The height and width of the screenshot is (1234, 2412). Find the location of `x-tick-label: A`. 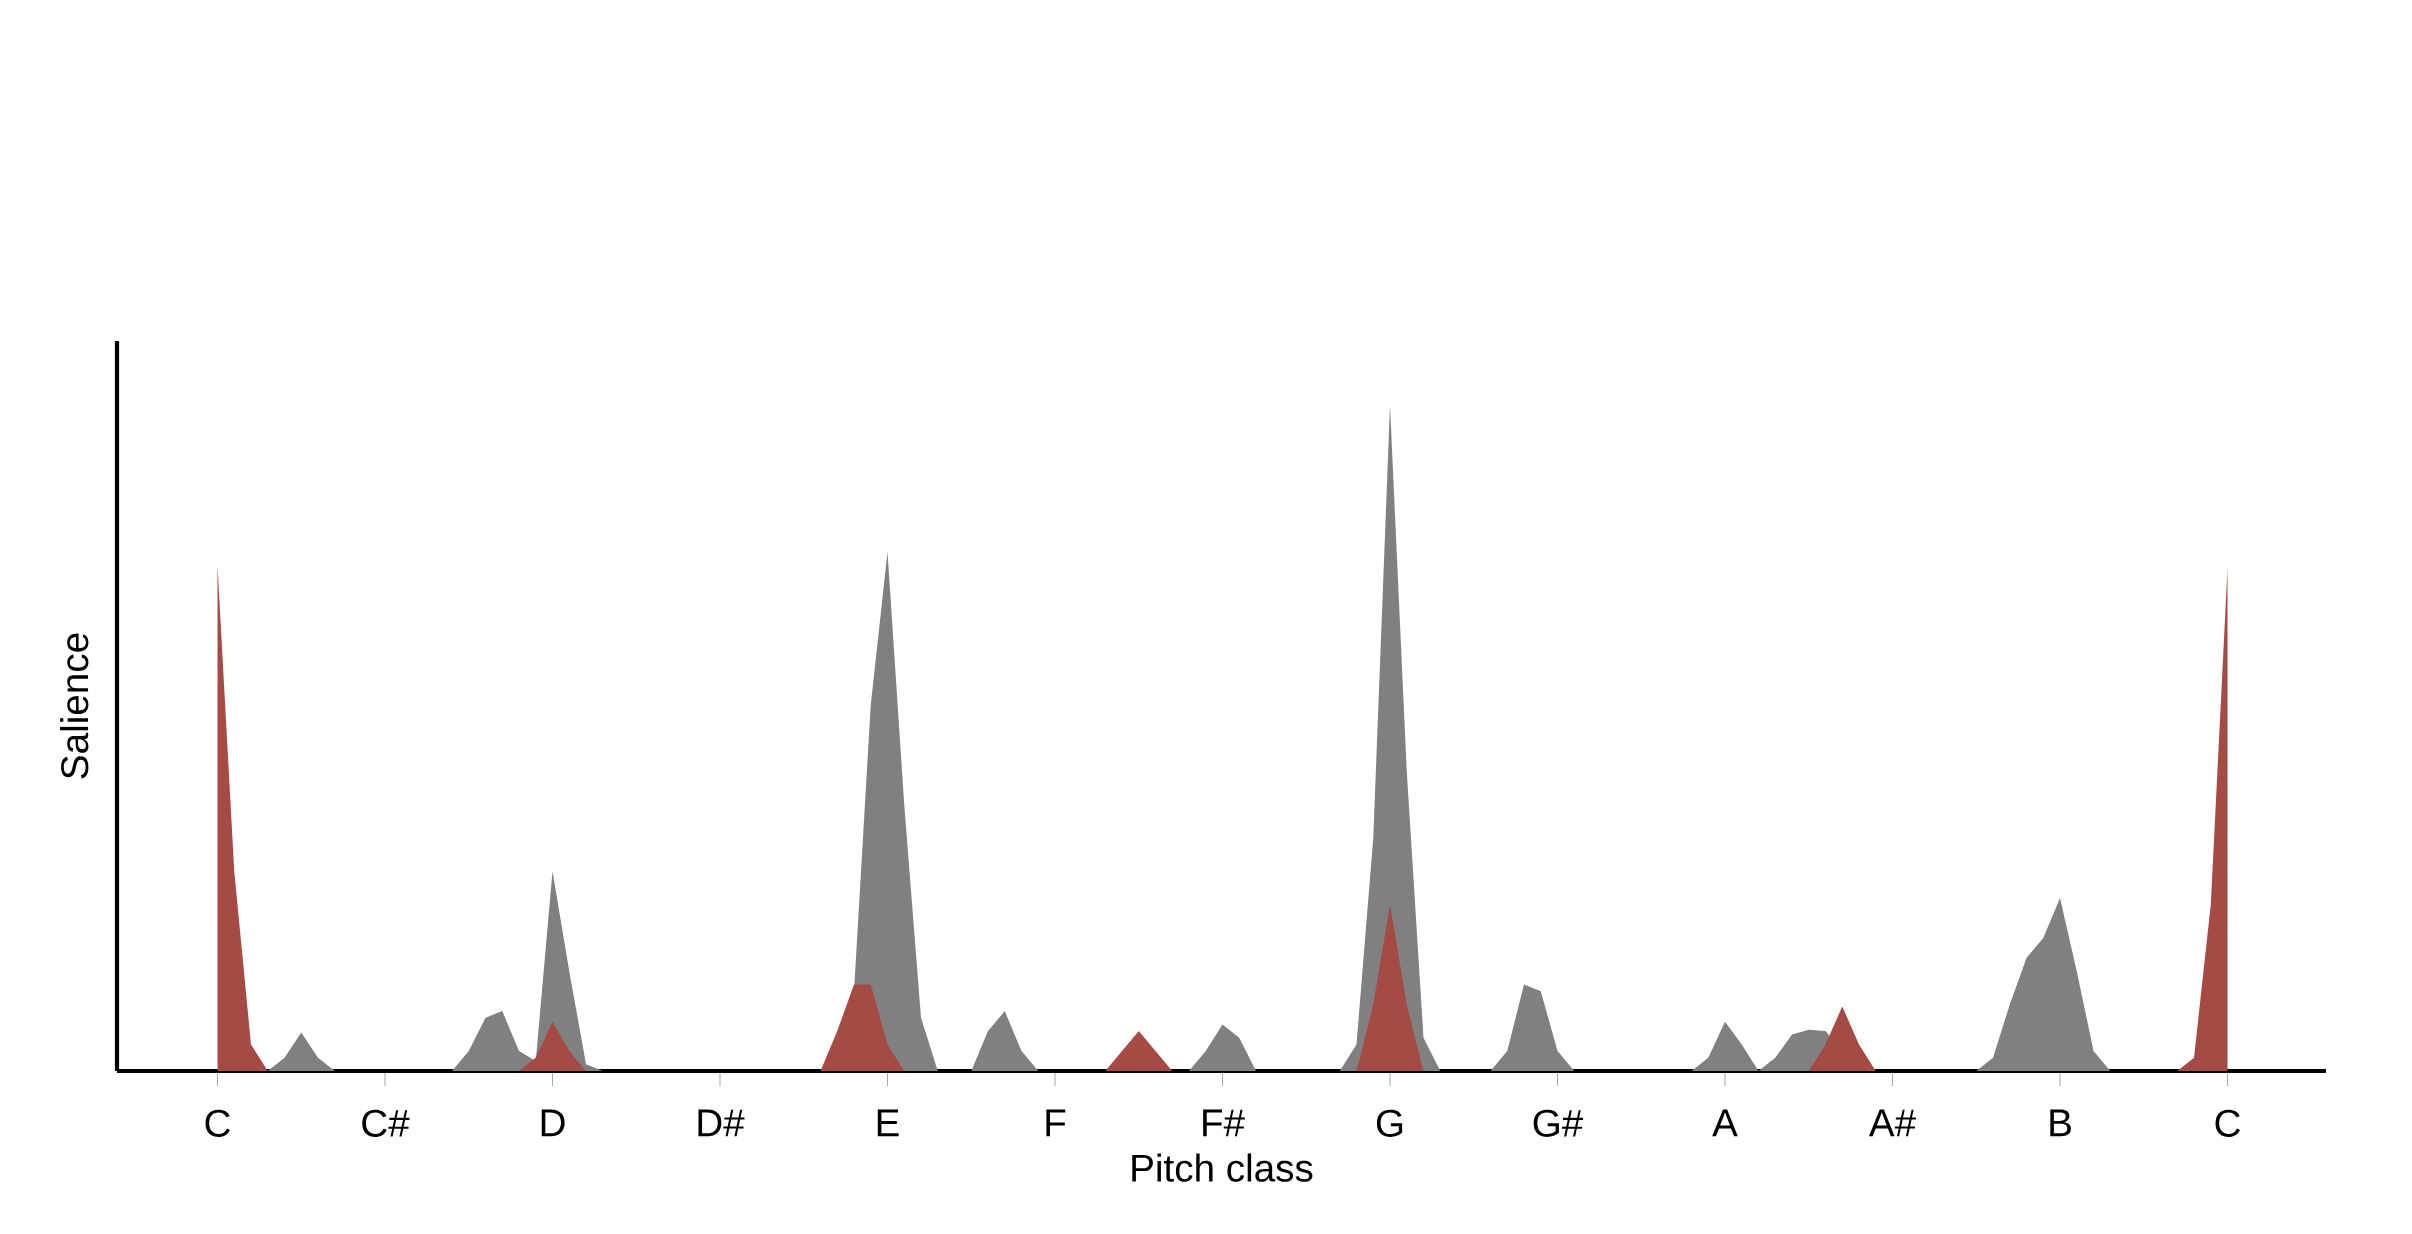

x-tick-label: A is located at coordinates (1725, 1123).